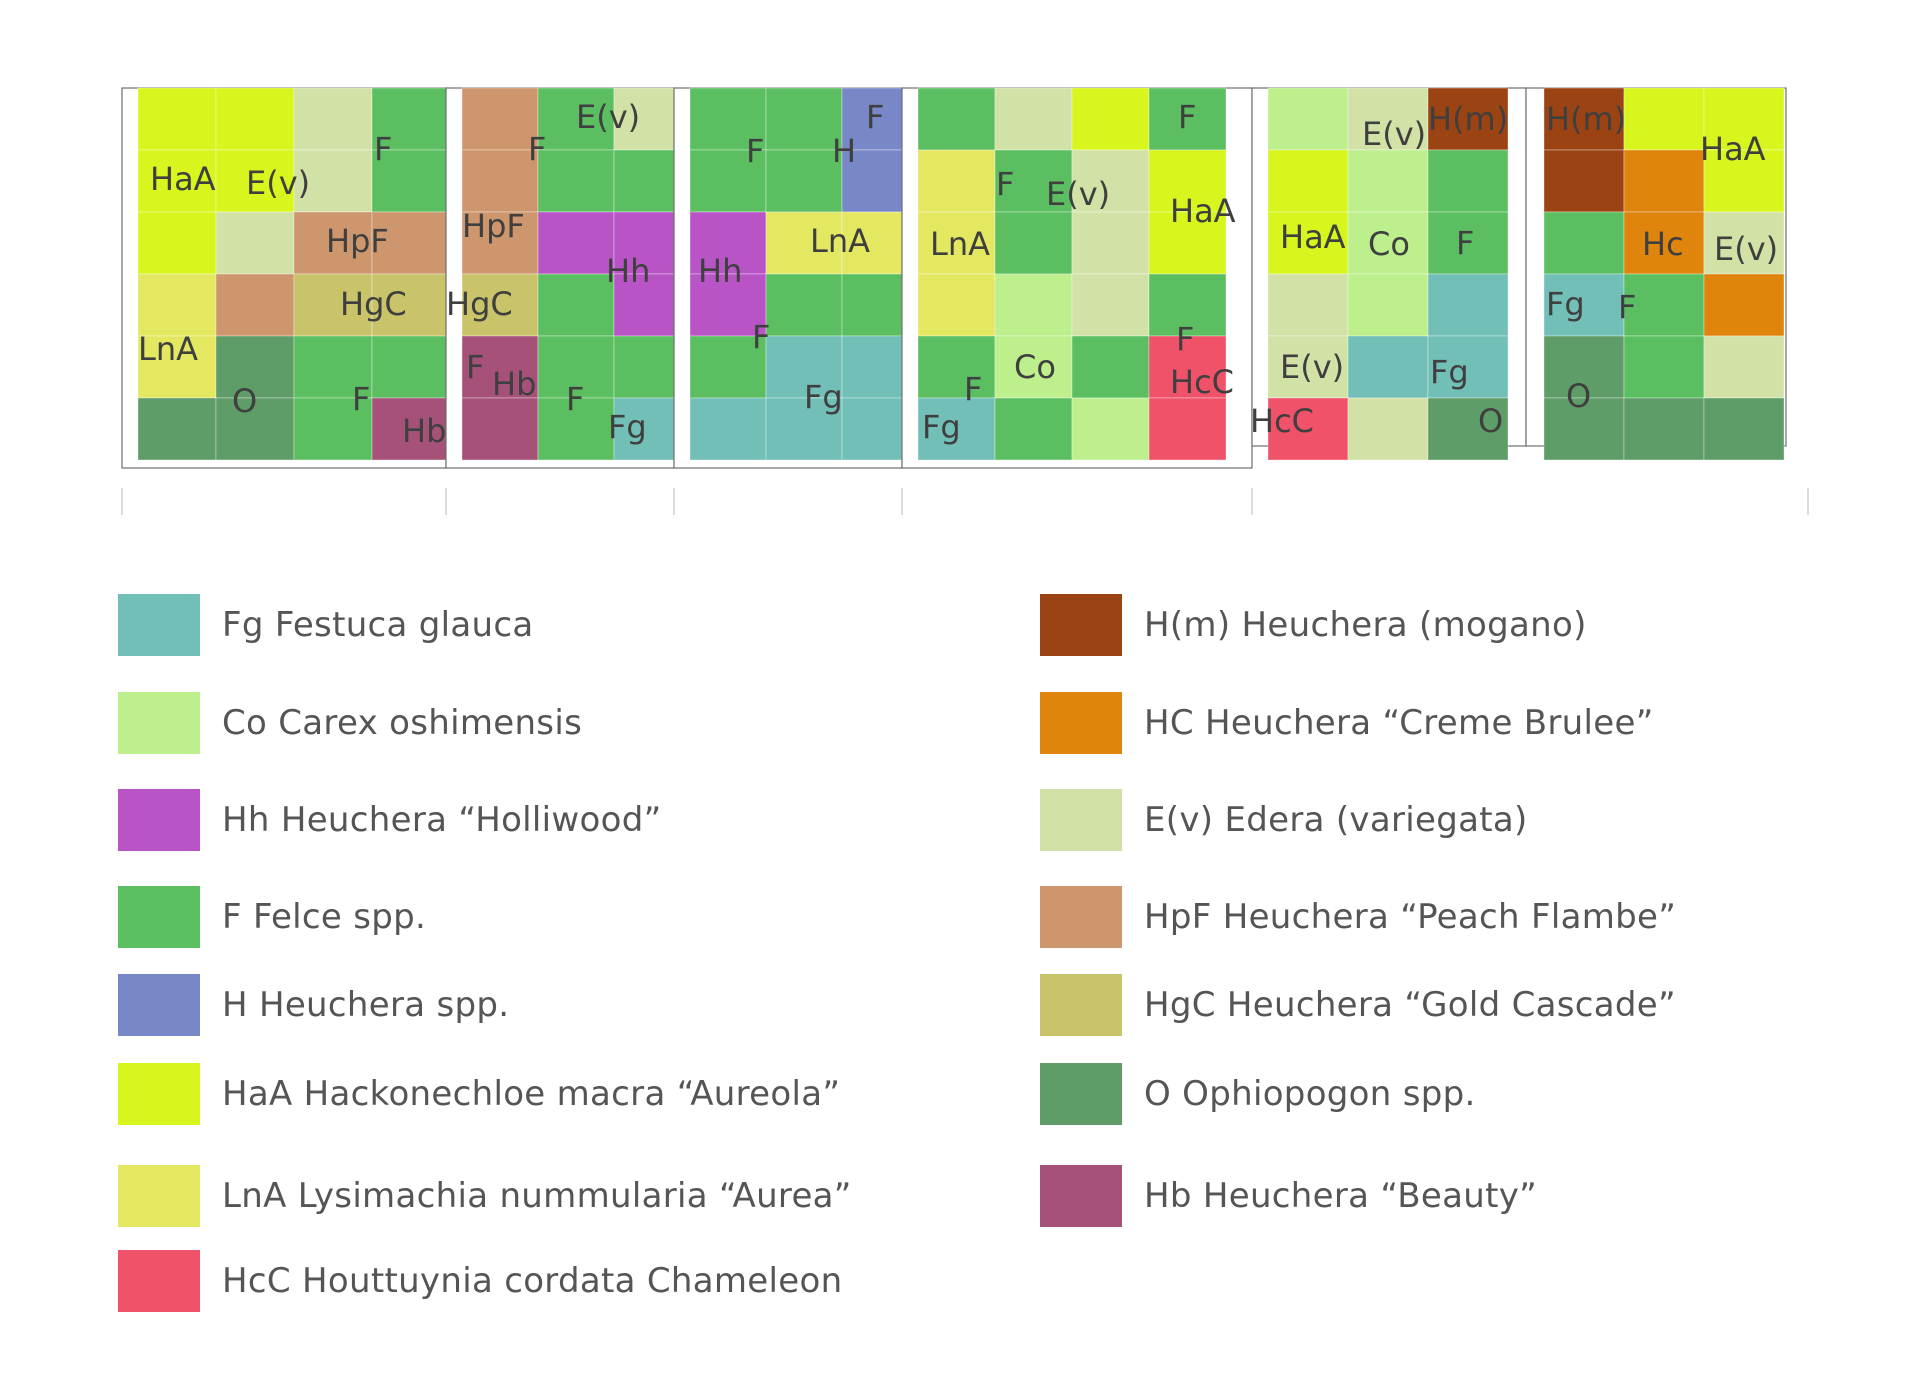  What do you see at coordinates (1310, 1094) in the screenshot?
I see `legend-label: O Ophiopogon spp.` at bounding box center [1310, 1094].